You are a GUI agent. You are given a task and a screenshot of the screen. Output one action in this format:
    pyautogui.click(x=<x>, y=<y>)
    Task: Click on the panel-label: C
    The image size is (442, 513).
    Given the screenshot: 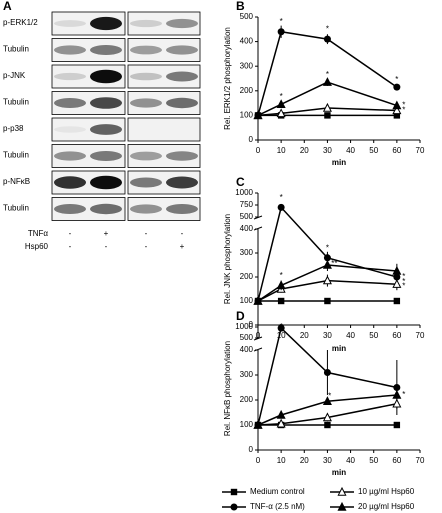 What is the action you would take?
    pyautogui.click(x=240, y=182)
    